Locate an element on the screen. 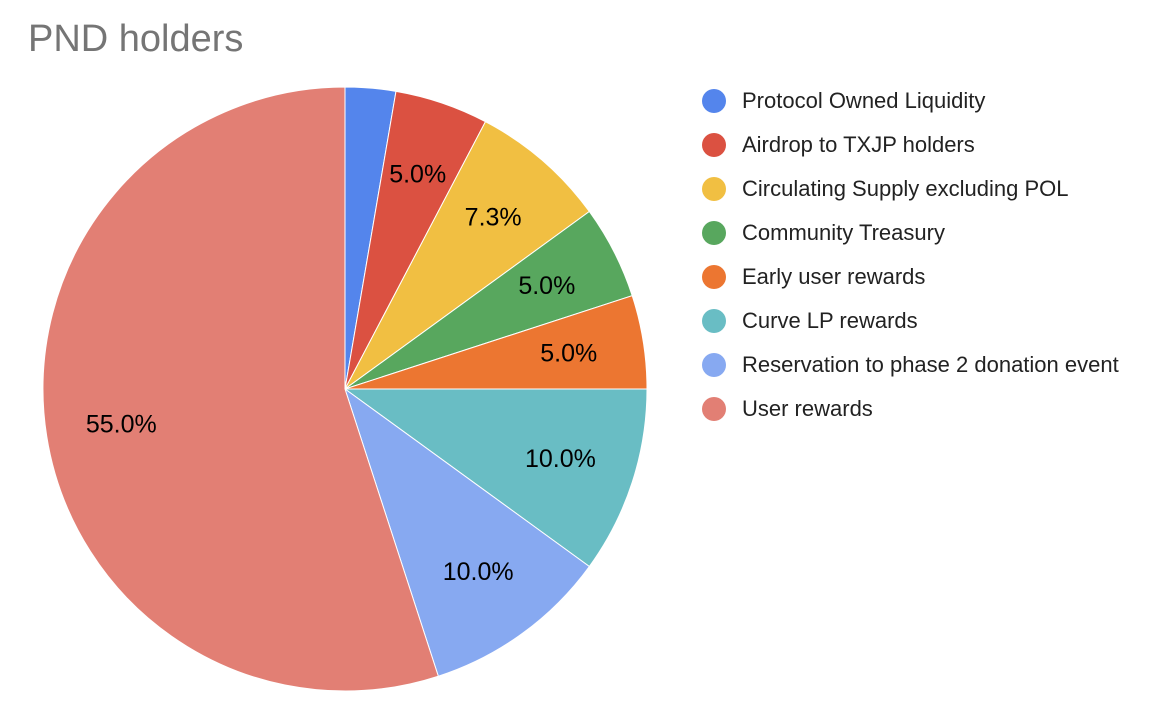 The width and height of the screenshot is (1176, 710). pie-slice-label-1: 5.0% is located at coordinates (417, 174).